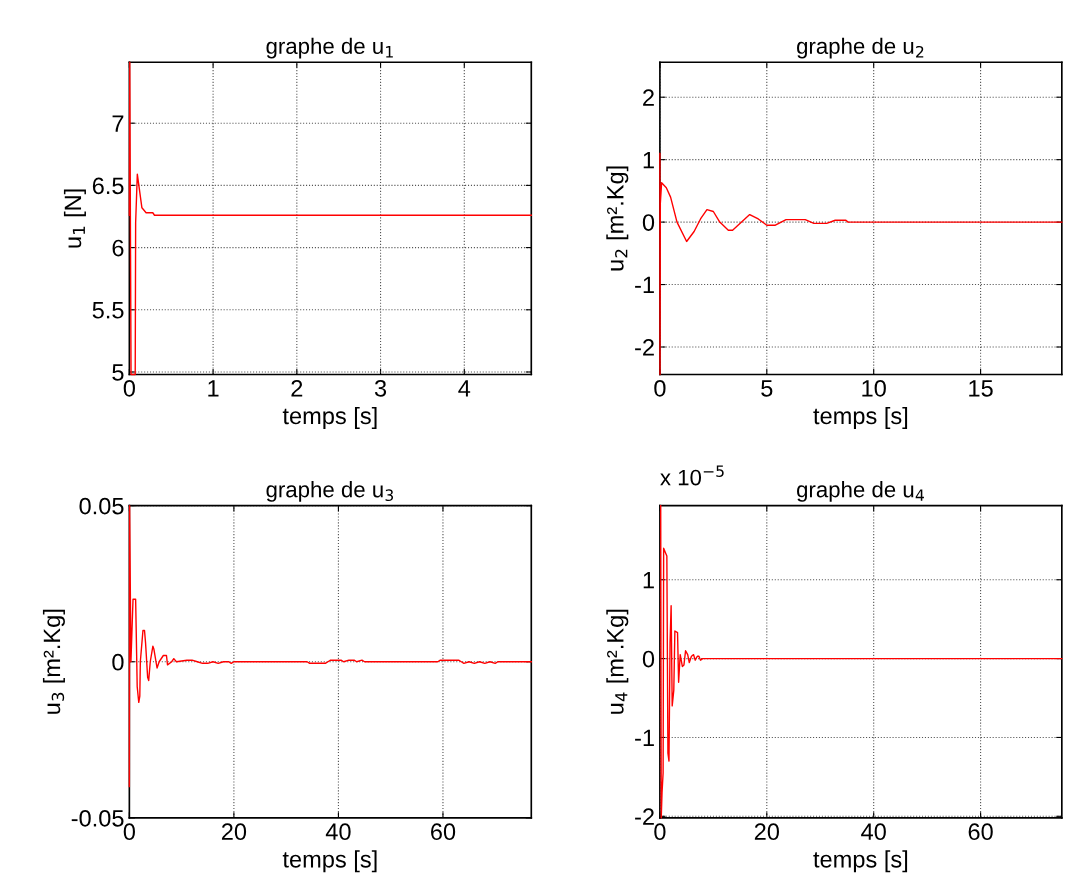  What do you see at coordinates (874, 388) in the screenshot?
I see `x-tick-label: 10` at bounding box center [874, 388].